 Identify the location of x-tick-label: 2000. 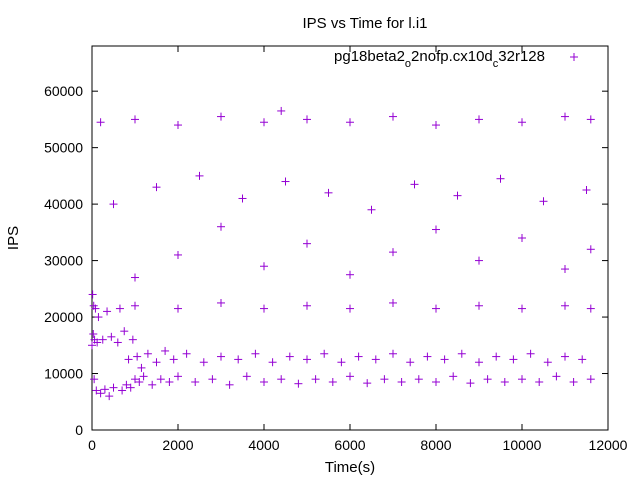
(177, 445).